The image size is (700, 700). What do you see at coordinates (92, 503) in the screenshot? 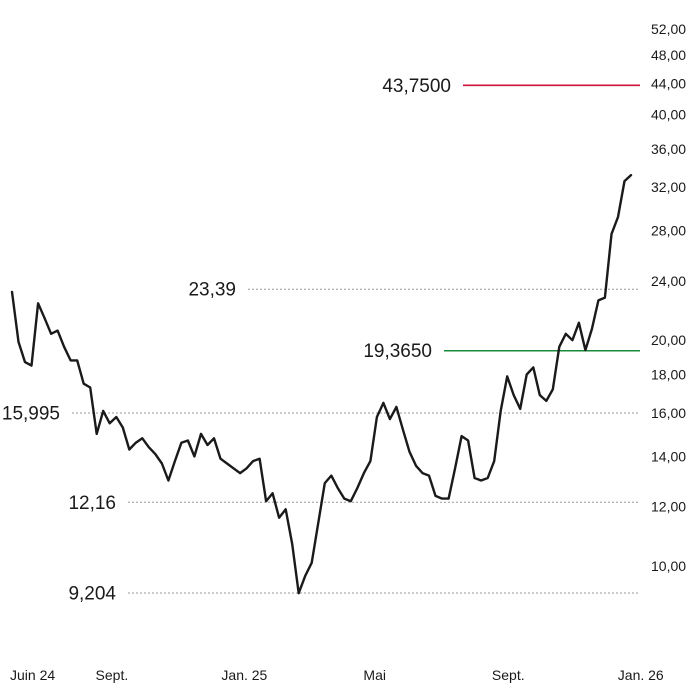
I see `level-label: 12,16` at bounding box center [92, 503].